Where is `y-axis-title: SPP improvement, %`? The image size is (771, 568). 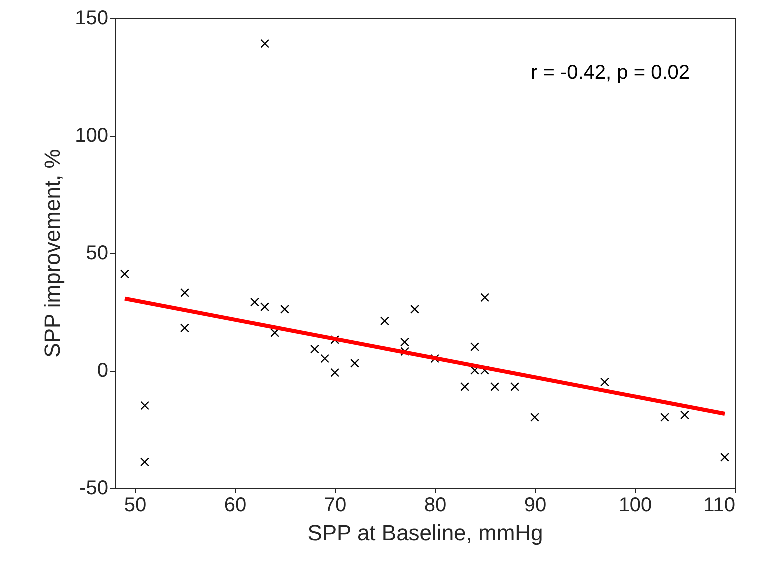 y-axis-title: SPP improvement, % is located at coordinates (53, 253).